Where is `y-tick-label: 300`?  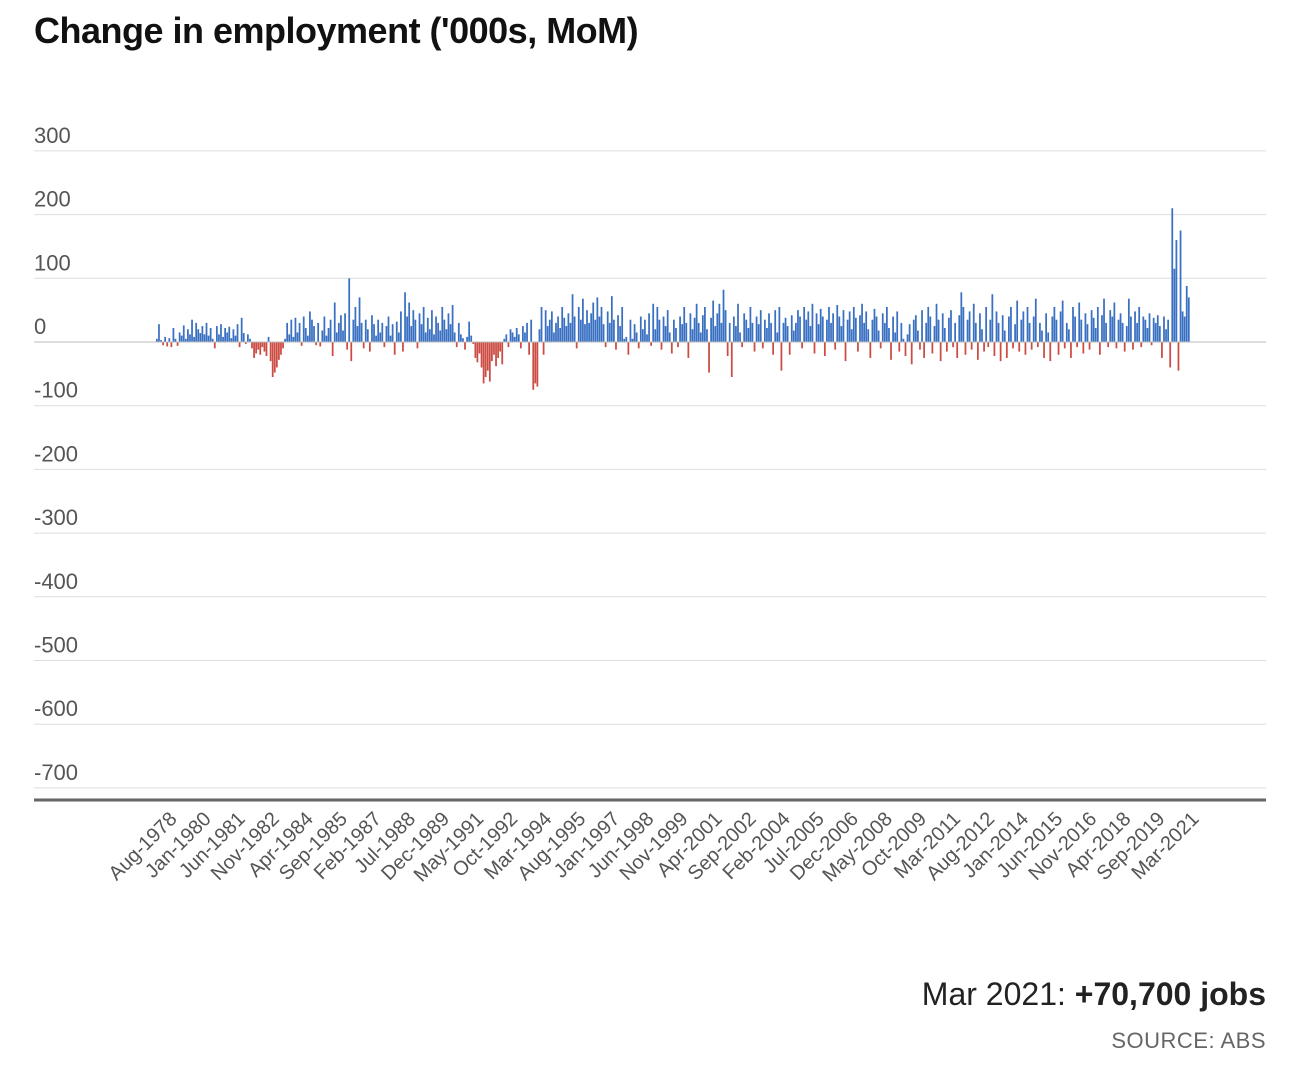 y-tick-label: 300 is located at coordinates (52, 135).